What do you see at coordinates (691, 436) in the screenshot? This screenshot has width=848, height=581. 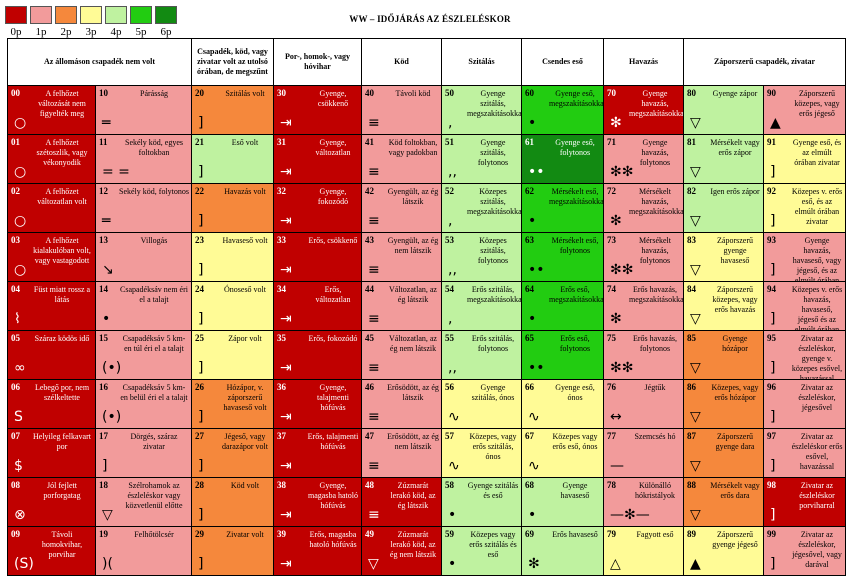 I see `code-number: 87` at bounding box center [691, 436].